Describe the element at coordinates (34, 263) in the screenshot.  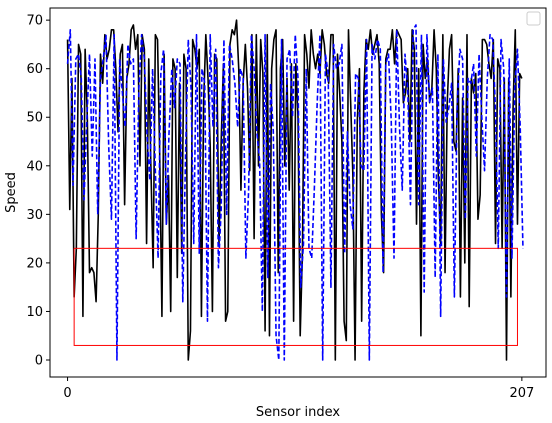
I see `y-tick-label: 20` at that location.